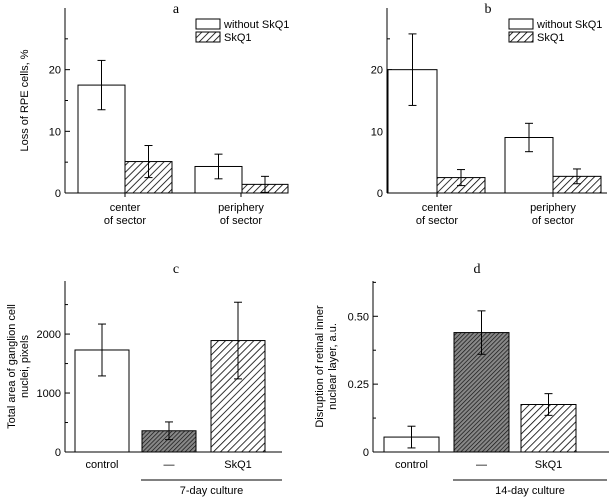  What do you see at coordinates (25, 366) in the screenshot?
I see `y-axis-label-line: nuclei, pixels` at bounding box center [25, 366].